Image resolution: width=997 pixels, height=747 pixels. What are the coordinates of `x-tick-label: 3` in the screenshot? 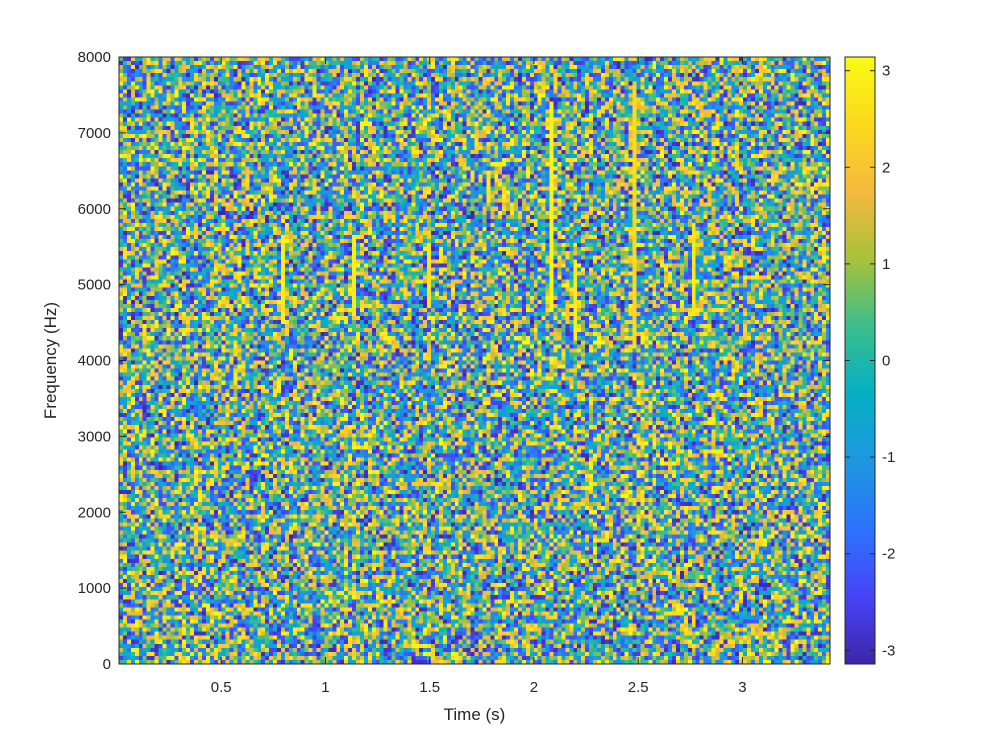 It's located at (742, 687).